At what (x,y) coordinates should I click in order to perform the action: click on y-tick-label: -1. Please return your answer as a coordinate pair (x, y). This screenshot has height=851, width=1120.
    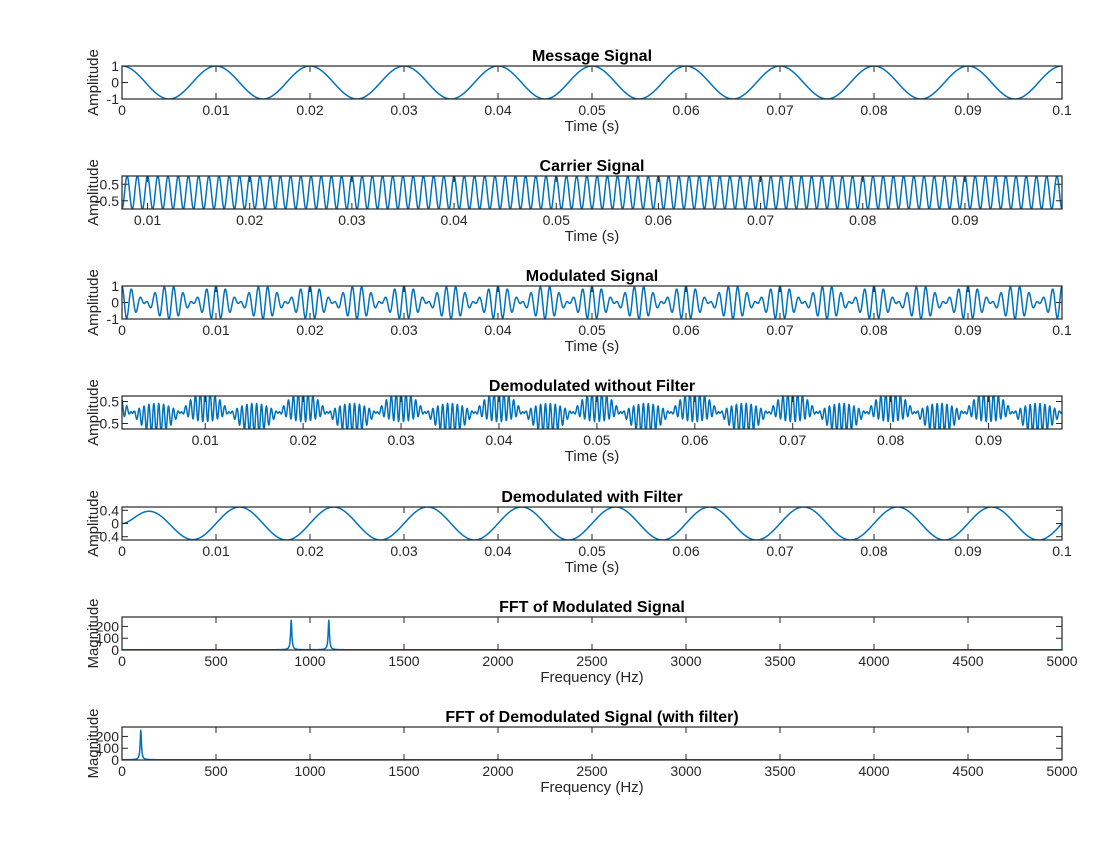
    Looking at the image, I should click on (113, 319).